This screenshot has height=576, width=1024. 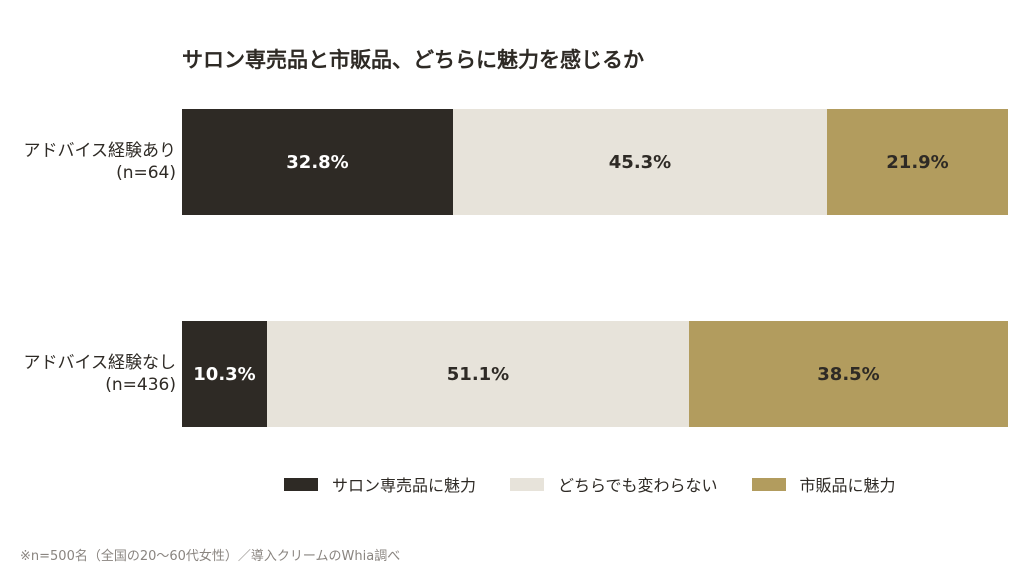 I want to click on legend-item: 市販品に魅力, so click(x=823, y=484).